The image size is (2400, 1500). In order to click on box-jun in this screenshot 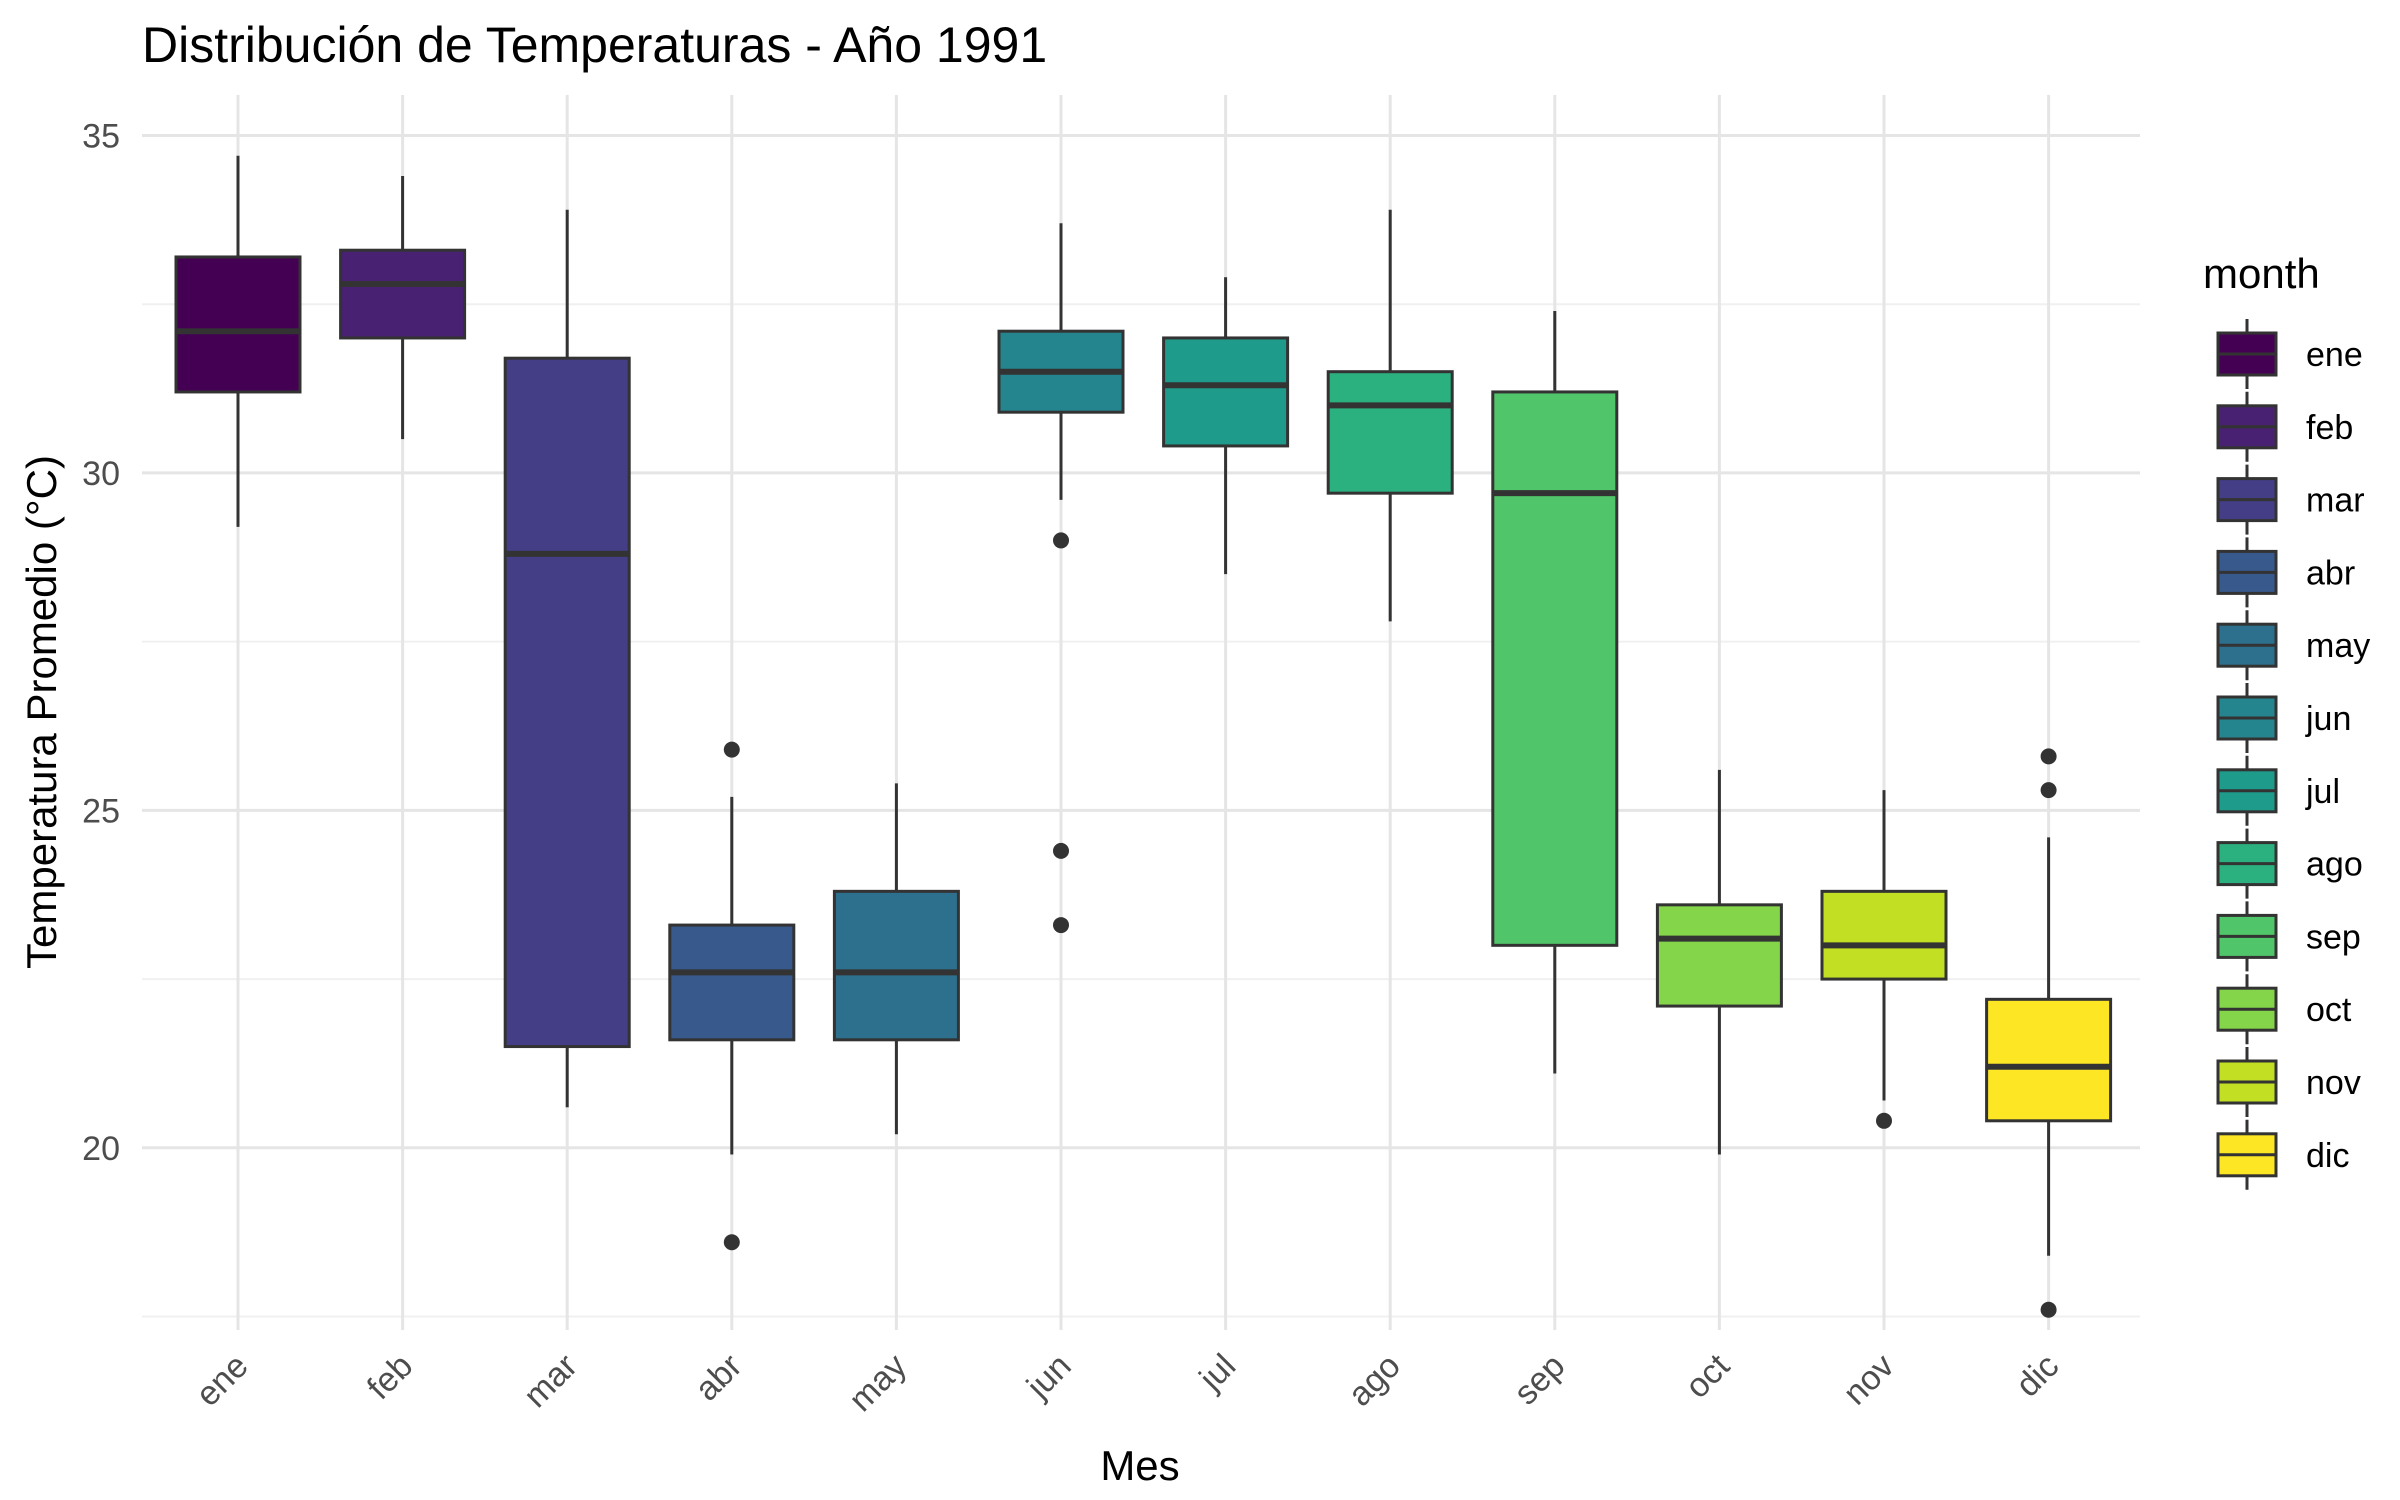, I will do `click(1061, 578)`.